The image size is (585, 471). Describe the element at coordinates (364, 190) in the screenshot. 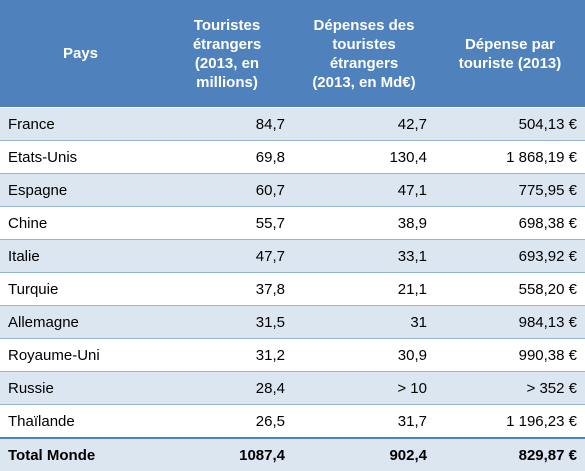

I see `cell-spending: 47,1` at that location.